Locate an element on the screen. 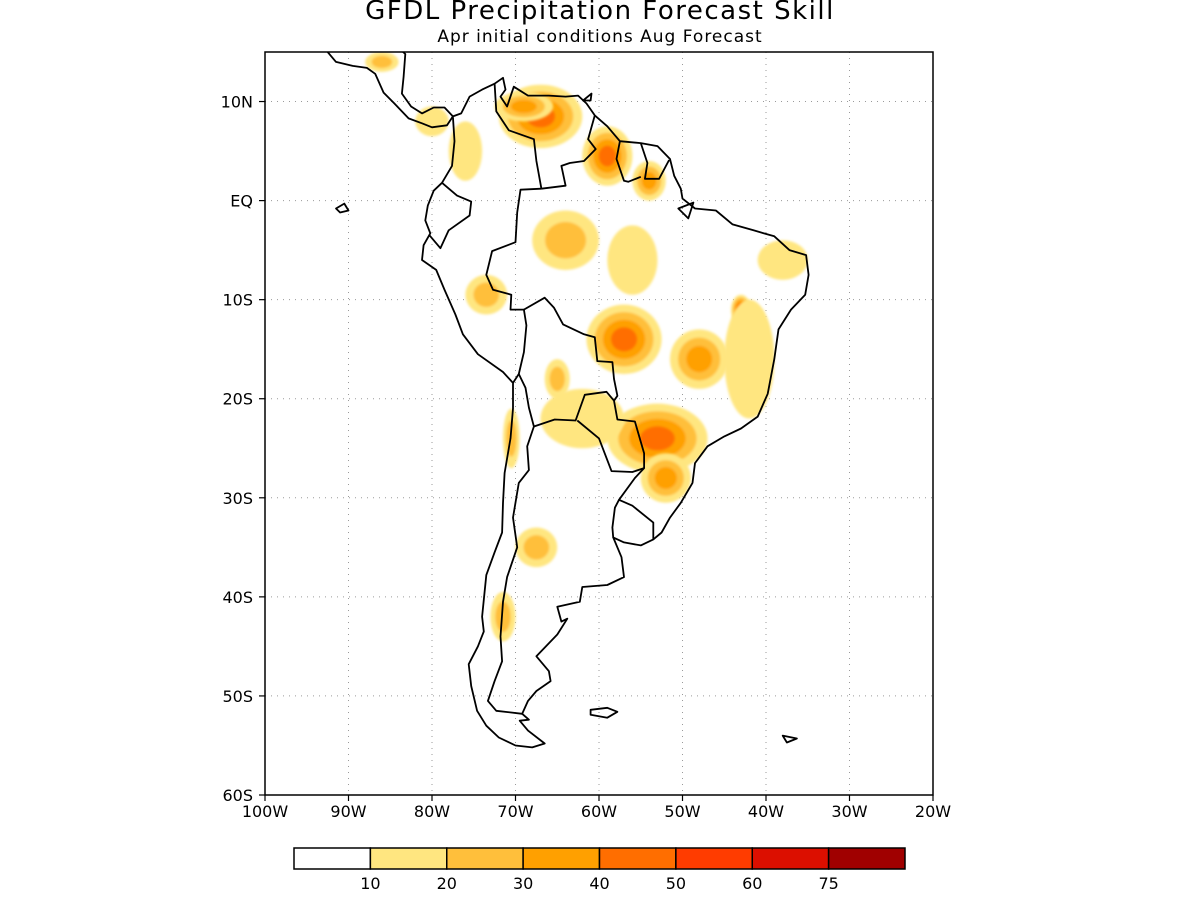 The height and width of the screenshot is (900, 1200). skill-region-goias is located at coordinates (699, 359).